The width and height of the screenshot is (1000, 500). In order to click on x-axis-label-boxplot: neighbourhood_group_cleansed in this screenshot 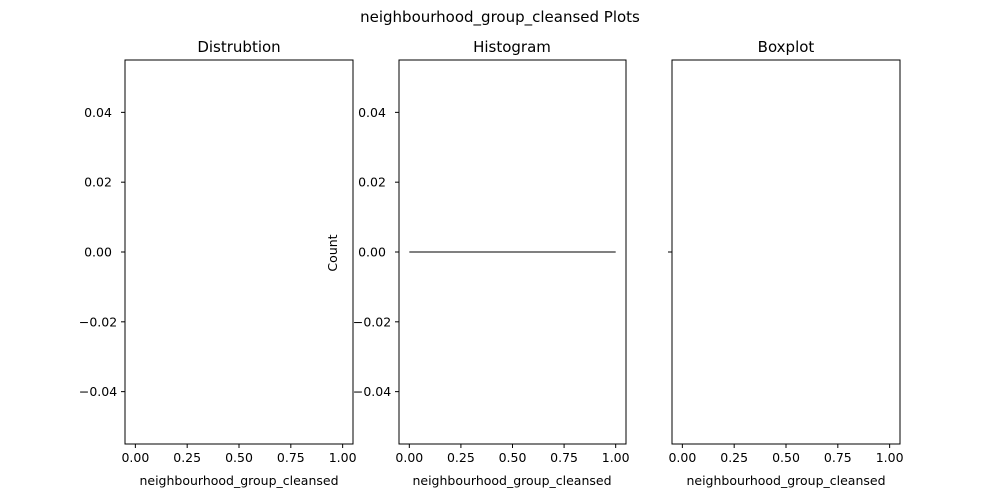, I will do `click(785, 480)`.